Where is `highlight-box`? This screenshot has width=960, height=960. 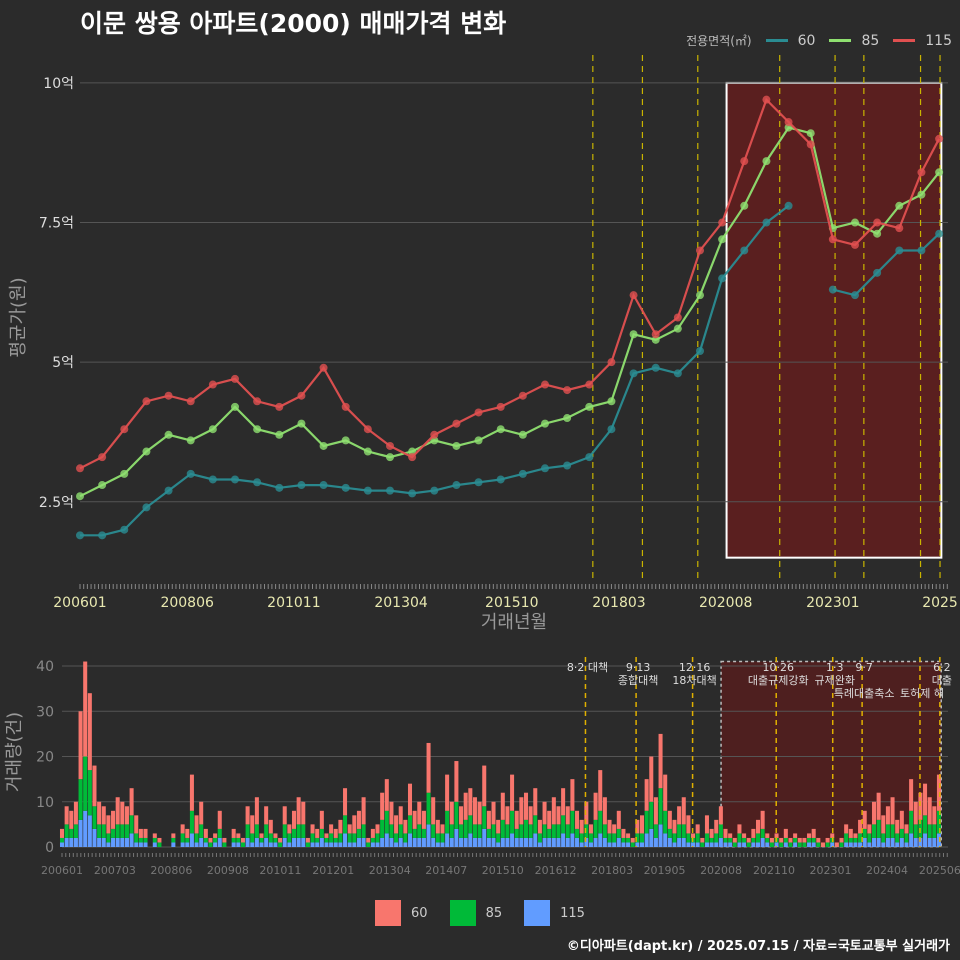
highlight-box is located at coordinates (834, 320).